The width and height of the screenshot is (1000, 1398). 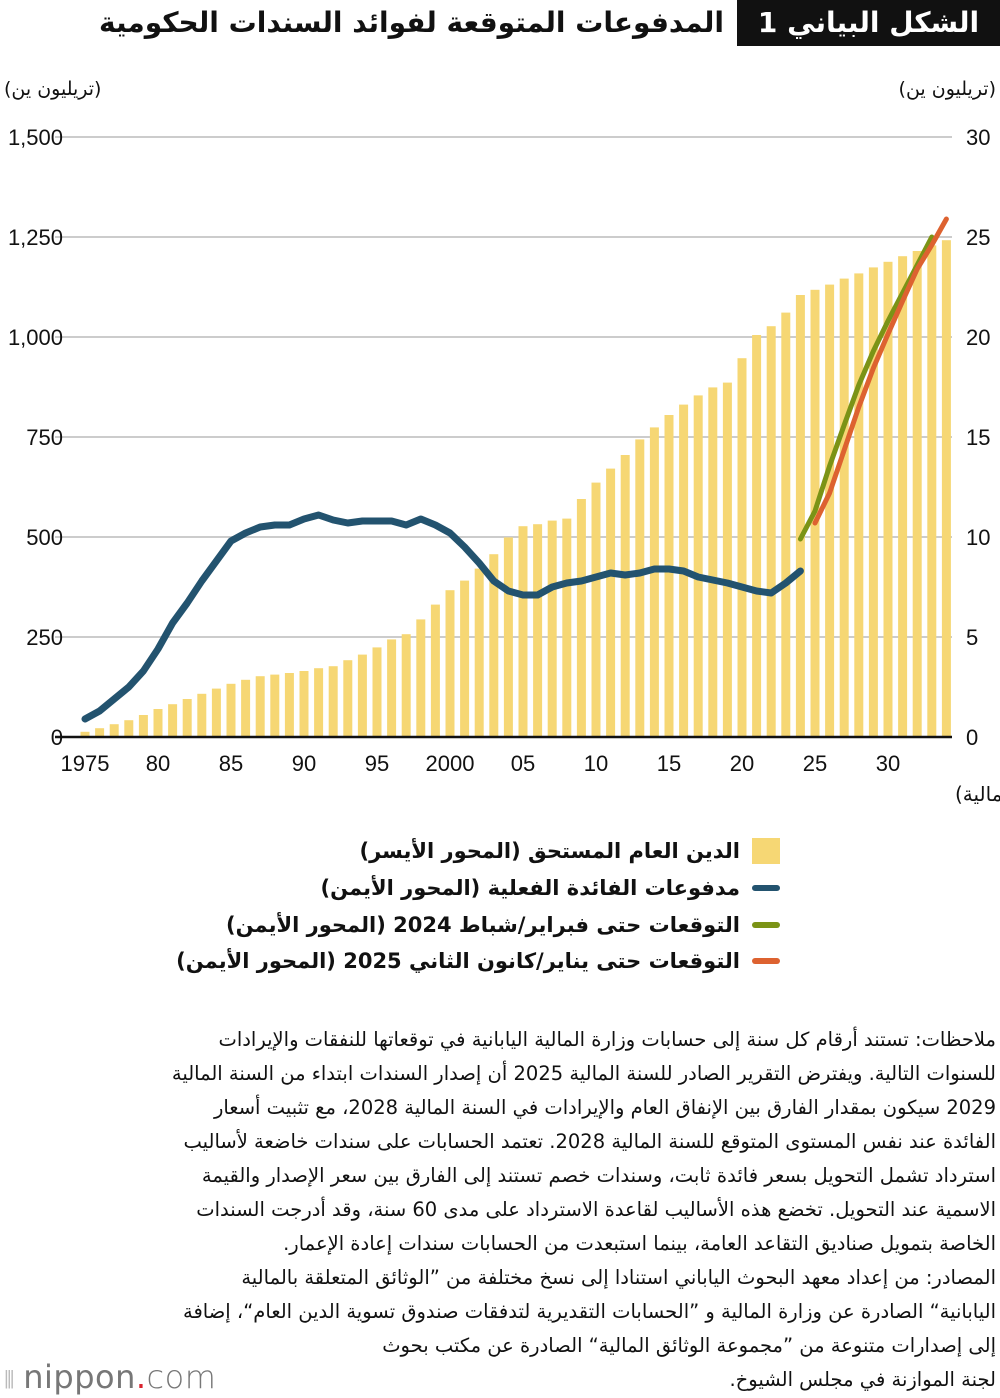 I want to click on right-tick-label: 0, so click(x=972, y=737).